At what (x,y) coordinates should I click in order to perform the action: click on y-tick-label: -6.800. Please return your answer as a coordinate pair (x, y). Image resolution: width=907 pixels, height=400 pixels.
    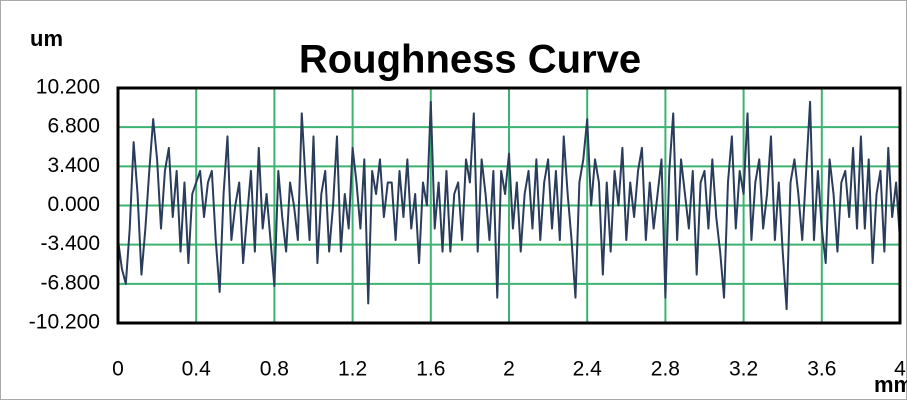
    Looking at the image, I should click on (70, 282).